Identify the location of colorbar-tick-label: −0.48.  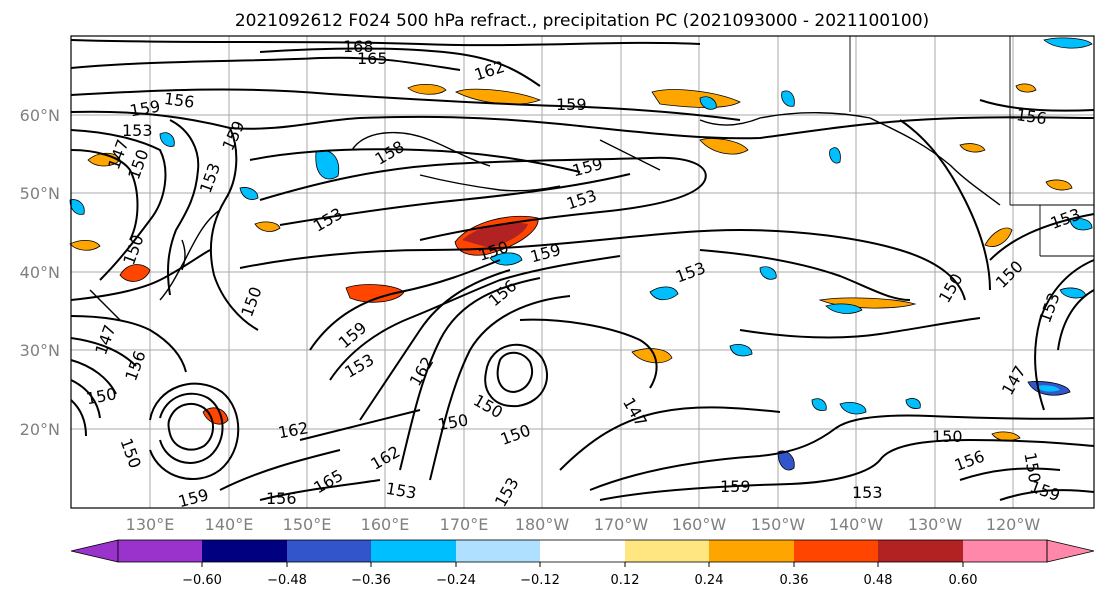
(287, 580).